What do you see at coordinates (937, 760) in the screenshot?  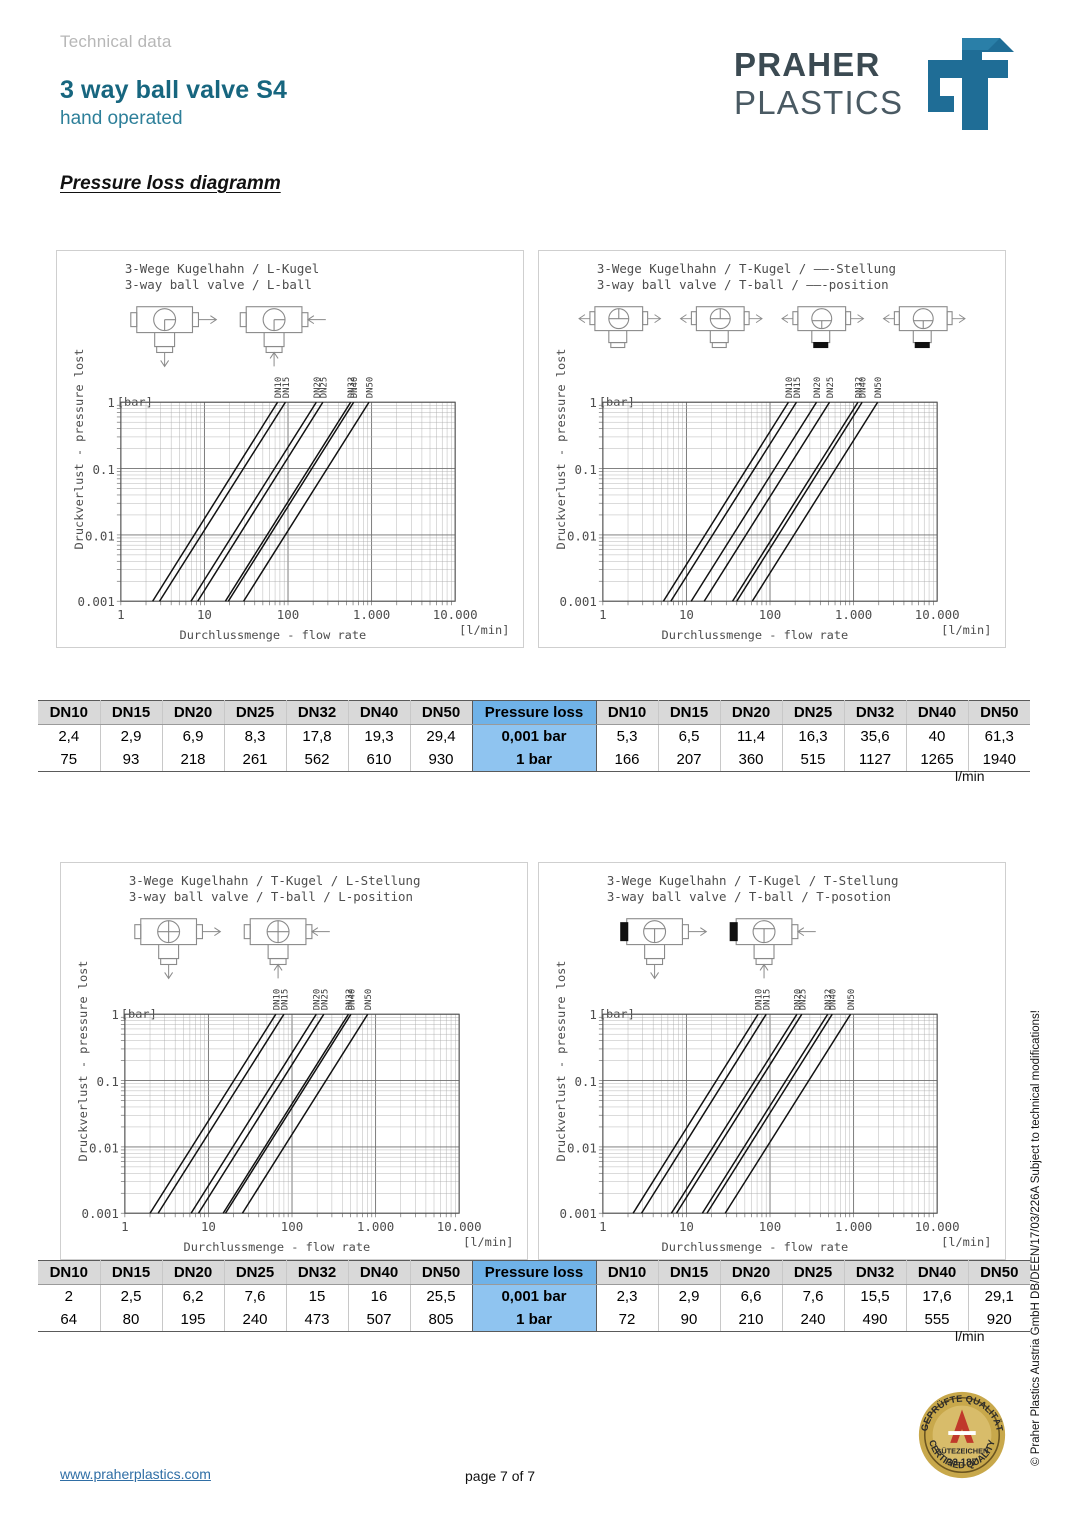 I see `cell-right: 1265` at bounding box center [937, 760].